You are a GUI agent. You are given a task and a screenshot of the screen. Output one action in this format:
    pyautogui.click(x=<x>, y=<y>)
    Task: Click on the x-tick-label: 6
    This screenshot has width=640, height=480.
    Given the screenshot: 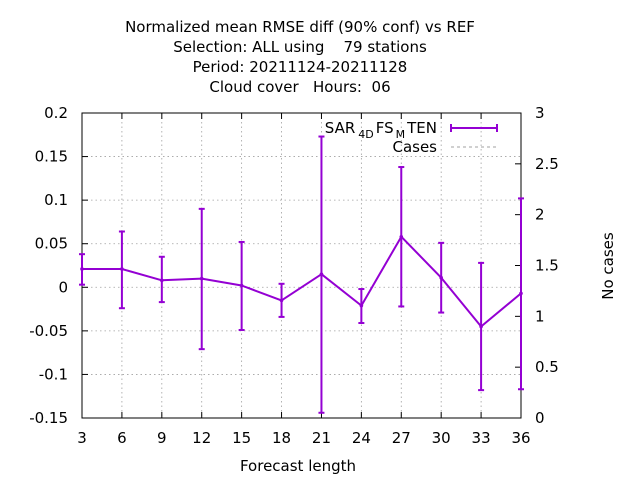 What is the action you would take?
    pyautogui.click(x=122, y=438)
    